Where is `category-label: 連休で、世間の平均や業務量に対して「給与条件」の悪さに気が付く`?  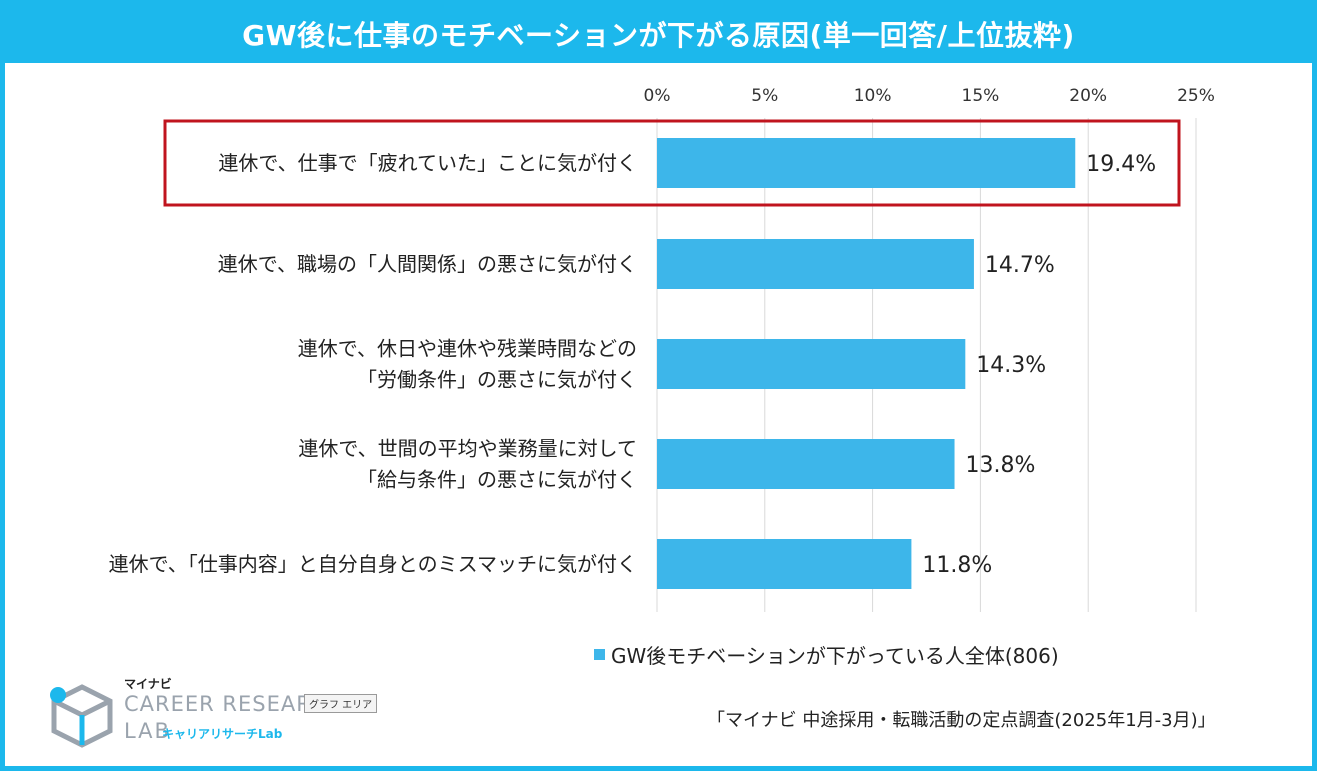
category-label: 連休で、世間の平均や業務量に対して「給与条件」の悪さに気が付く is located at coordinates (467, 464).